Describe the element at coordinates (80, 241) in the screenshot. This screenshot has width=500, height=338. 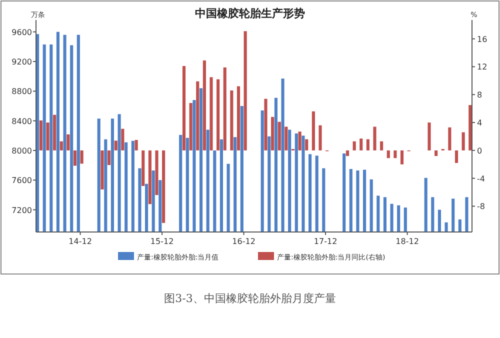
I see `x-tick-label: 14-12` at that location.